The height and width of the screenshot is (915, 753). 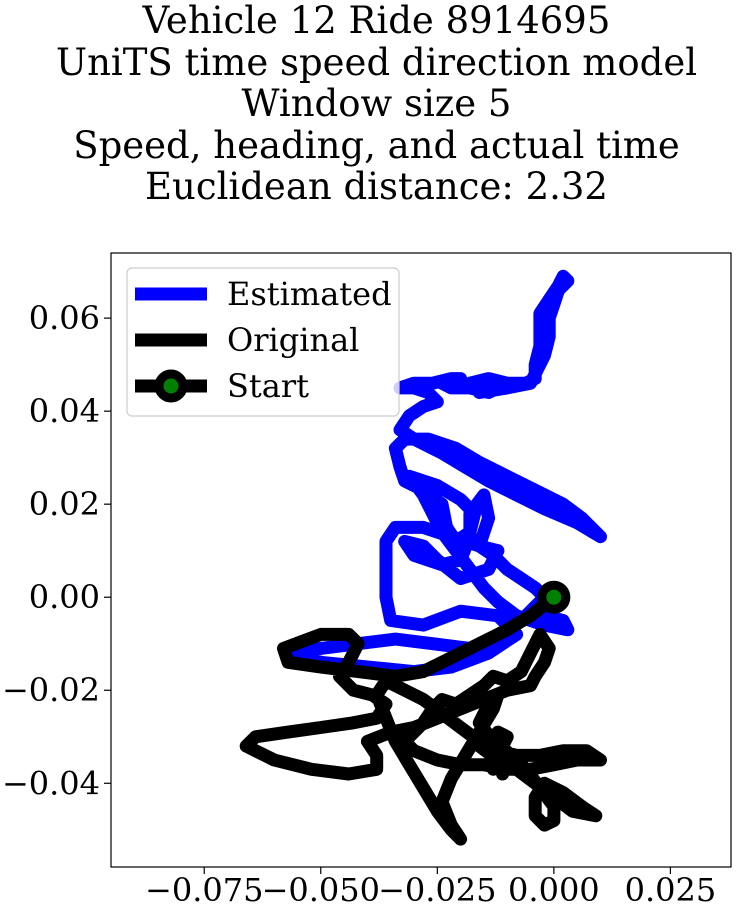 I want to click on x-tick-label-2: −0.025, so click(x=437, y=890).